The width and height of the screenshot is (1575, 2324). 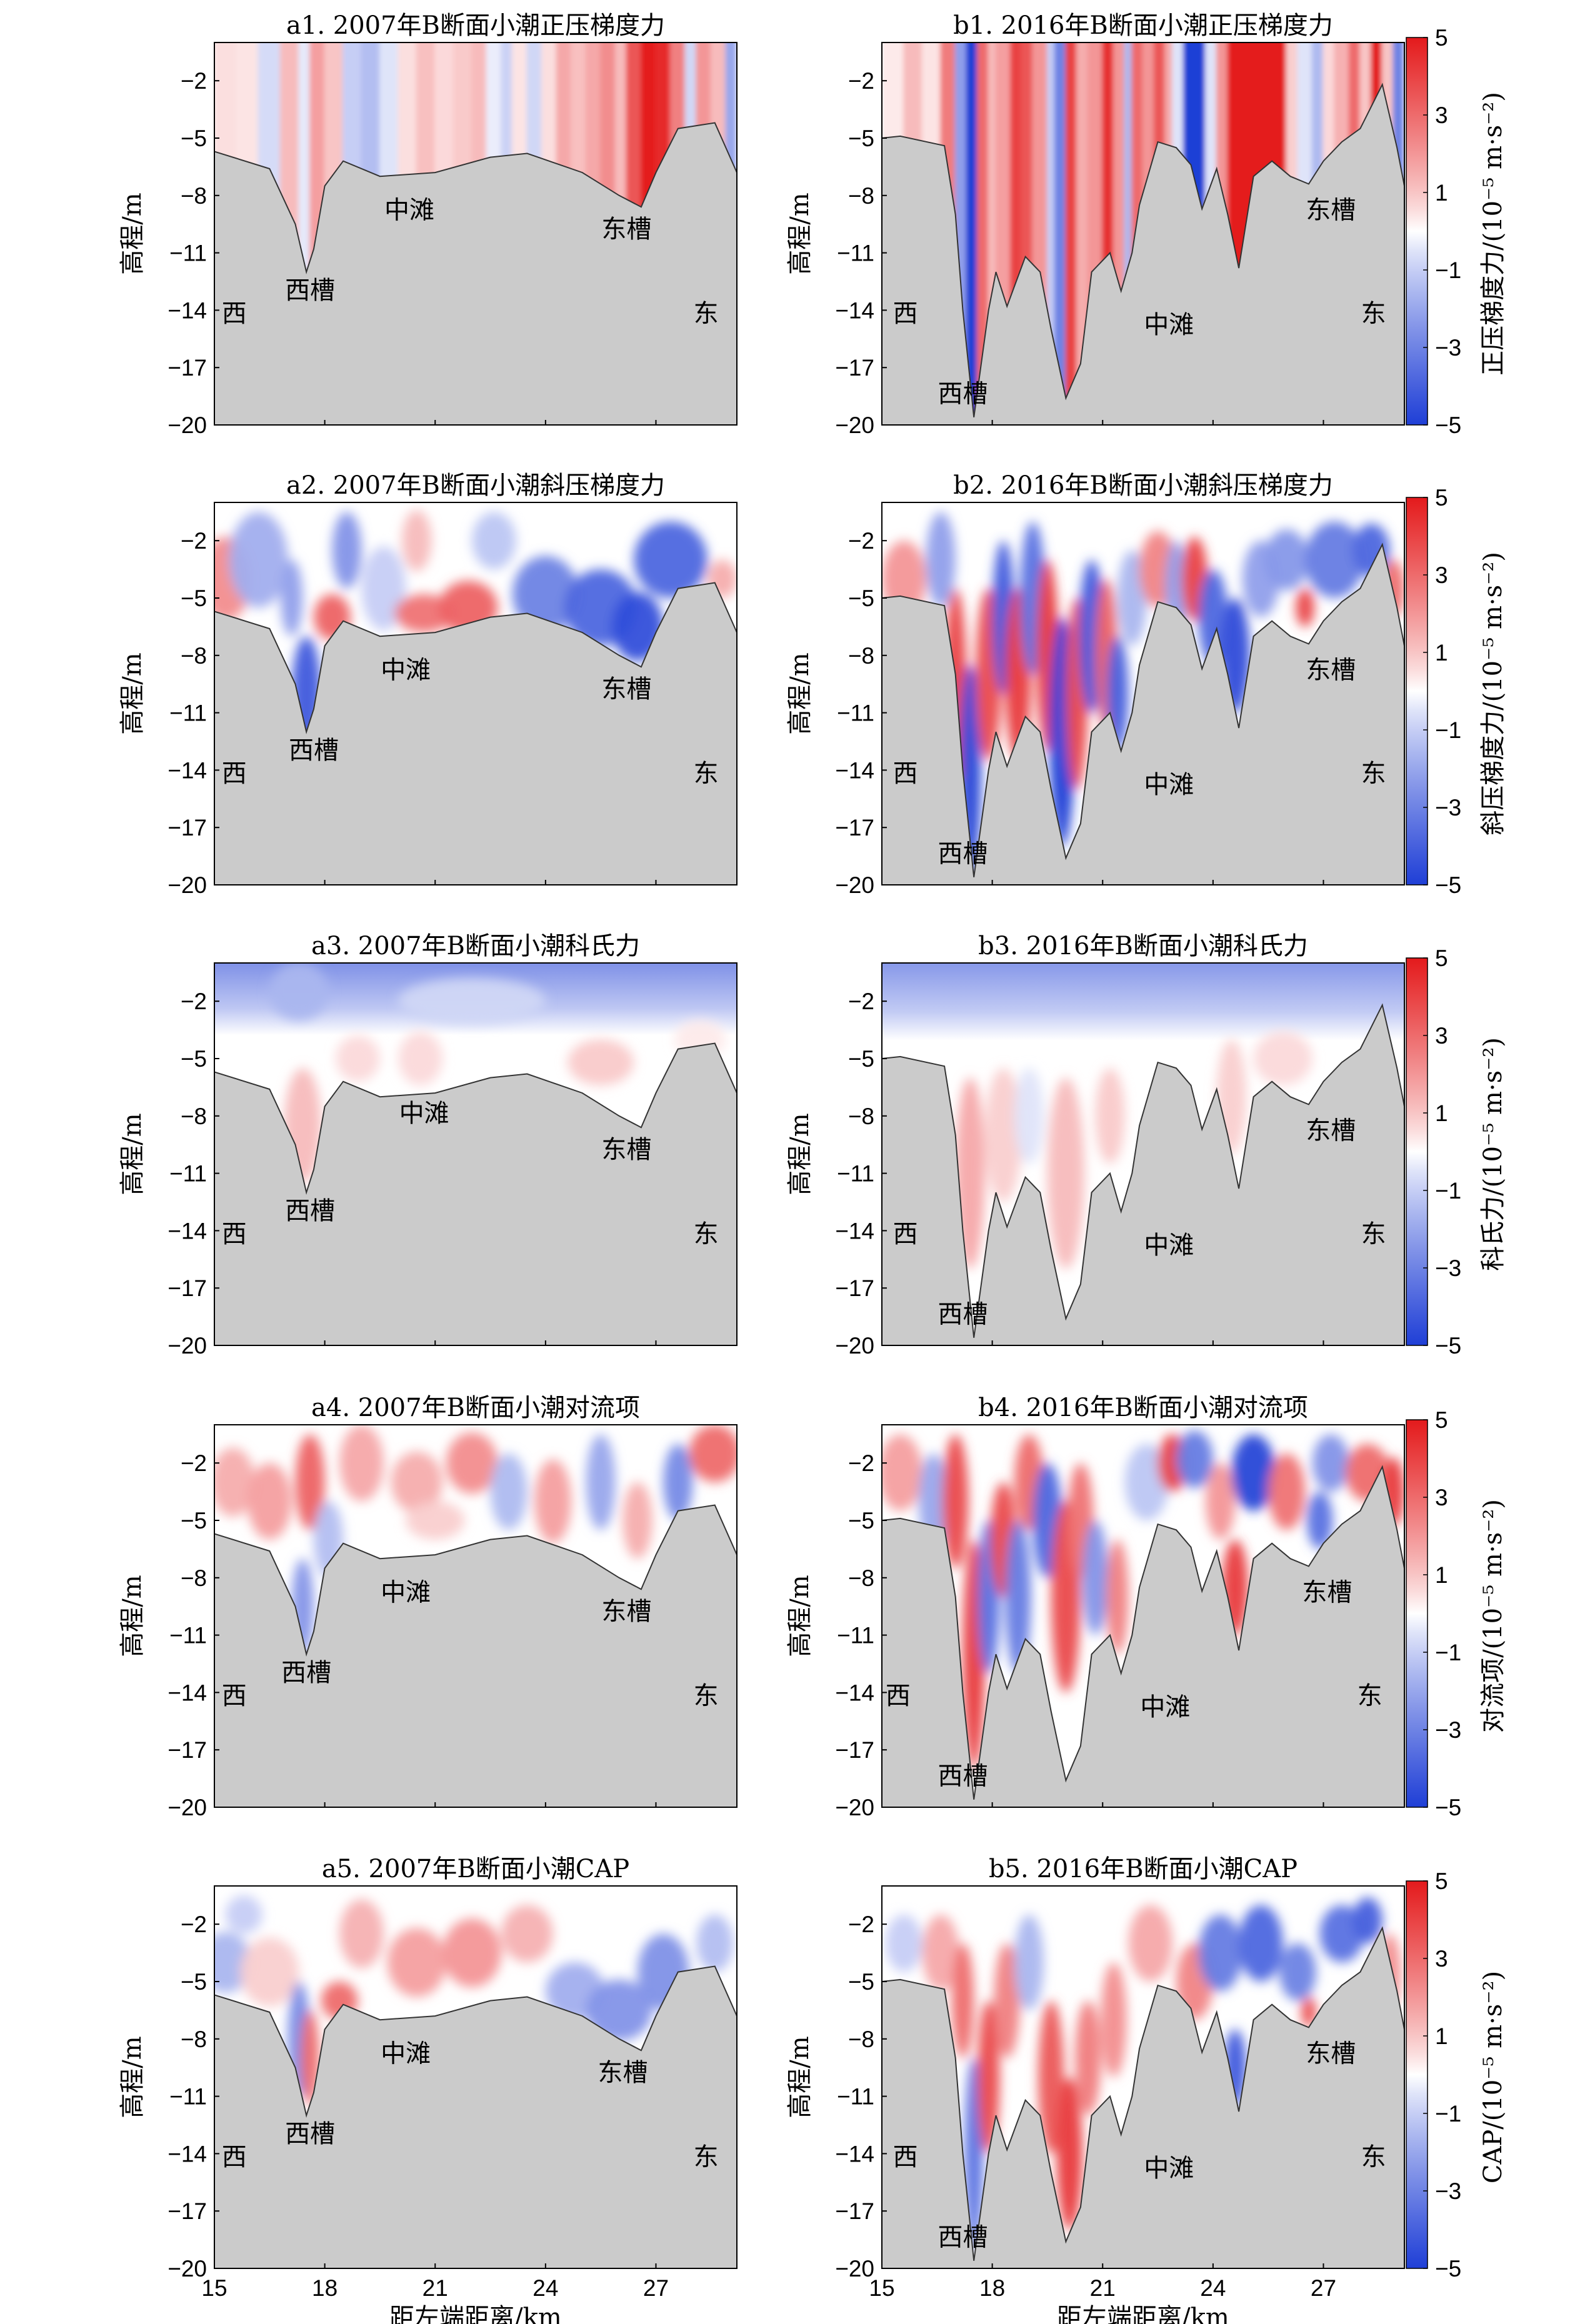 What do you see at coordinates (545, 2288) in the screenshot?
I see `x-tick-label: 24` at bounding box center [545, 2288].